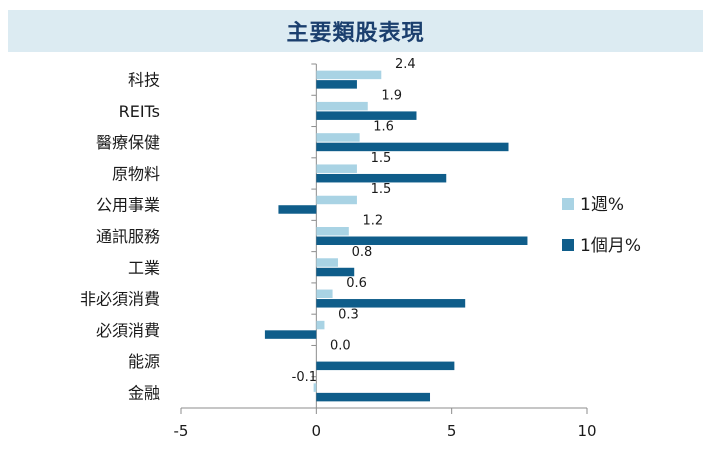 Image resolution: width=711 pixels, height=452 pixels. Describe the element at coordinates (452, 431) in the screenshot. I see `x-tick-label: 5` at that location.